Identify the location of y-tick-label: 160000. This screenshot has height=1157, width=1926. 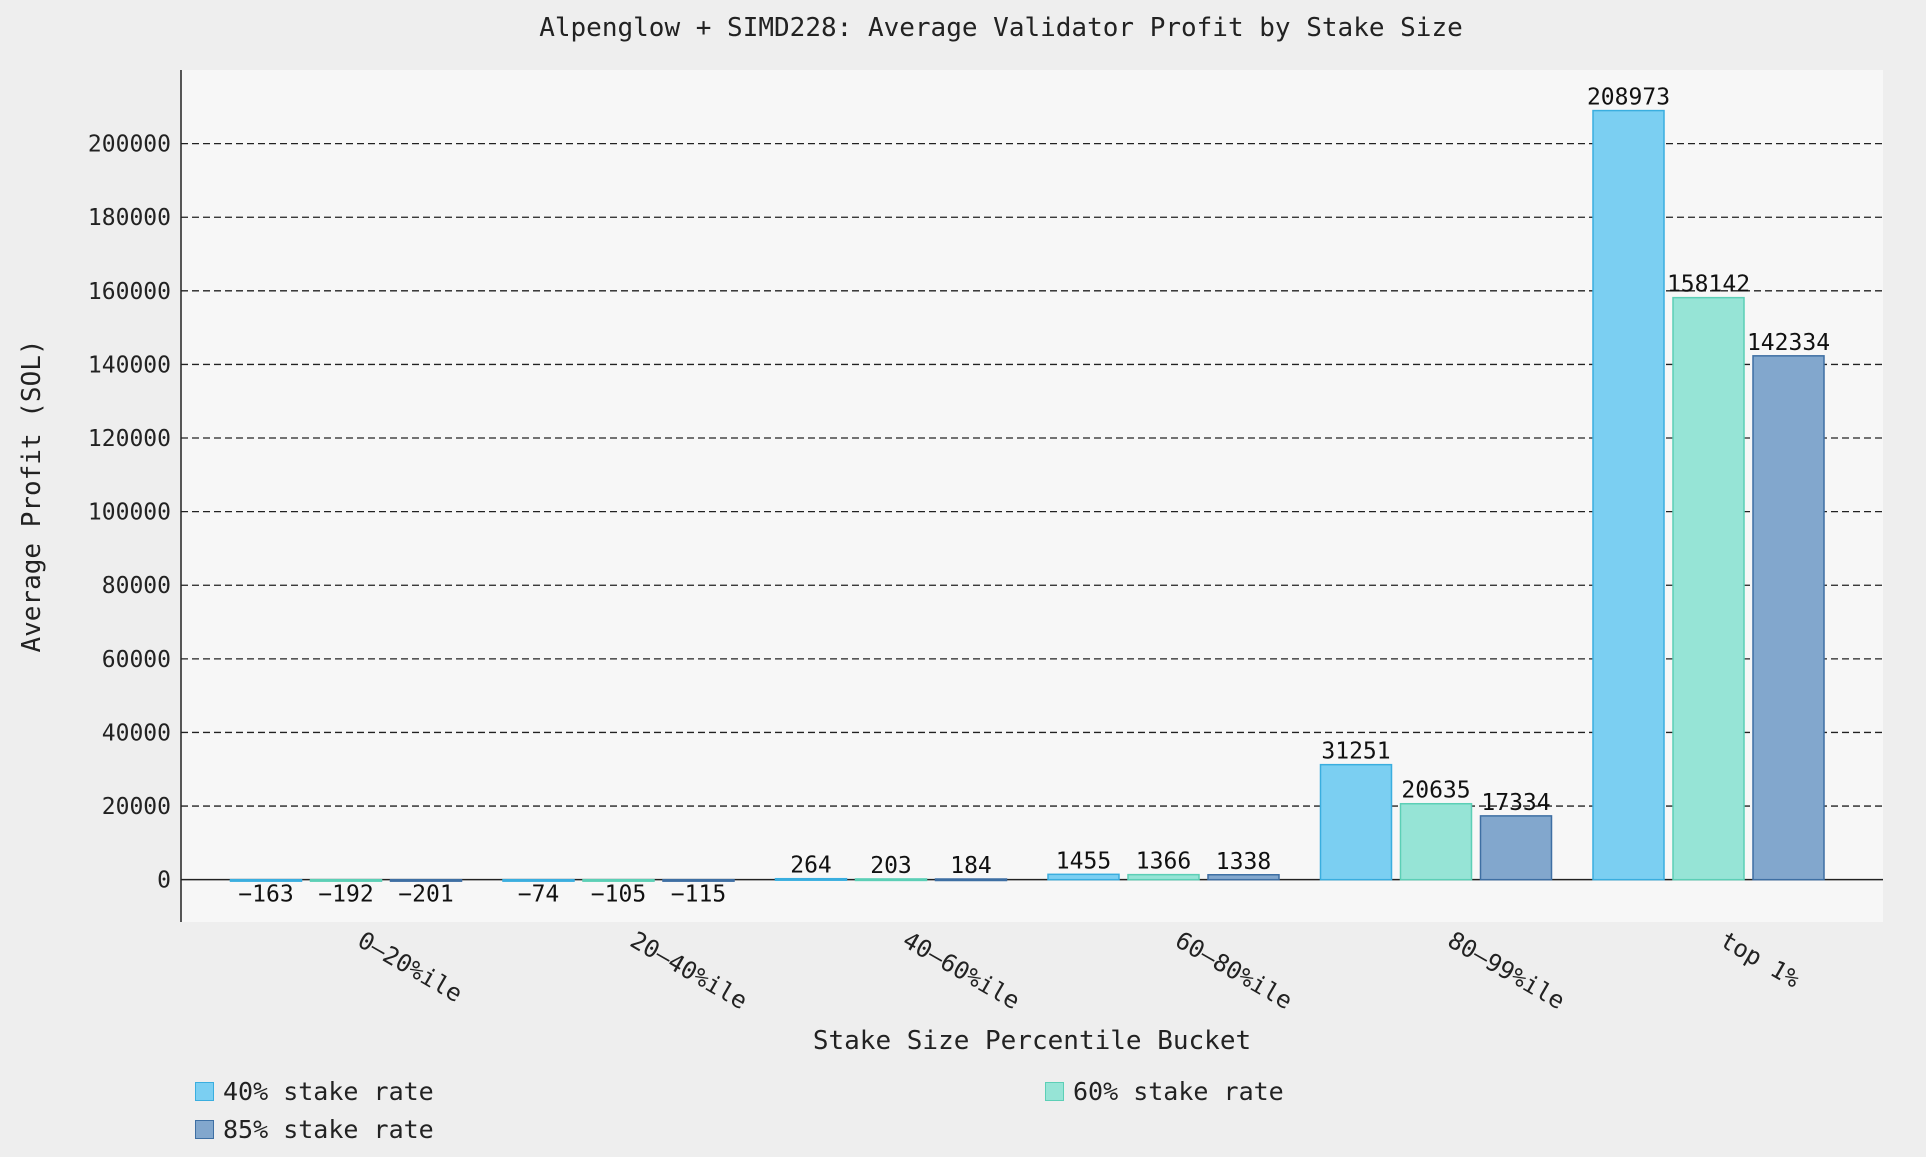
(129, 292).